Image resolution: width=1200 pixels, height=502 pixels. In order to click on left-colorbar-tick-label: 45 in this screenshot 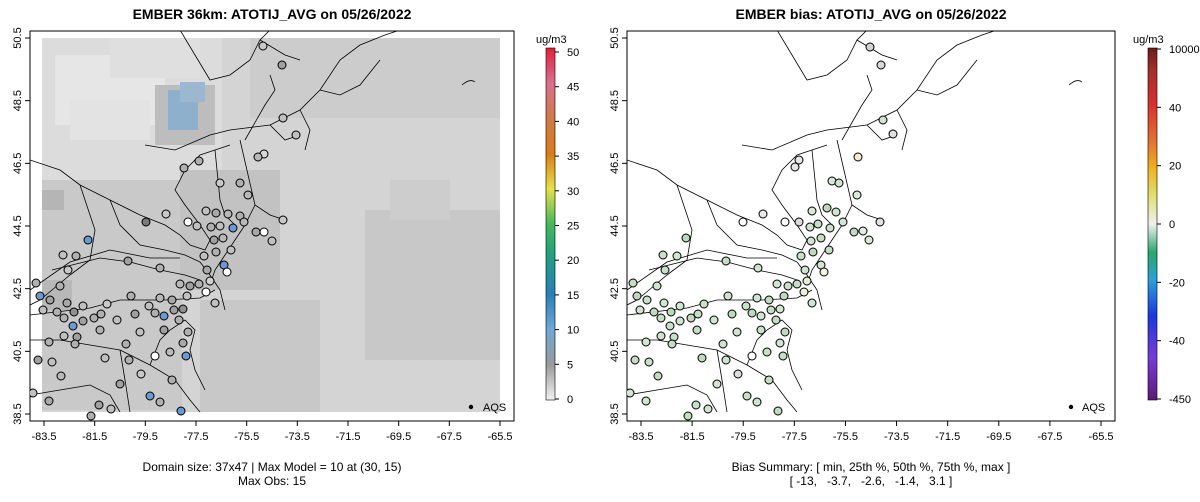, I will do `click(573, 88)`.